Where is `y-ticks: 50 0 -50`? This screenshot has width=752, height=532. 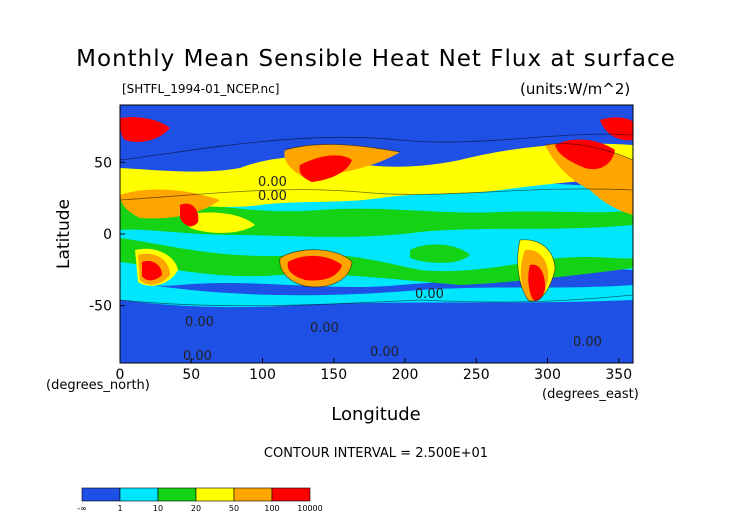
y-ticks: 50 0 -50 is located at coordinates (107, 235).